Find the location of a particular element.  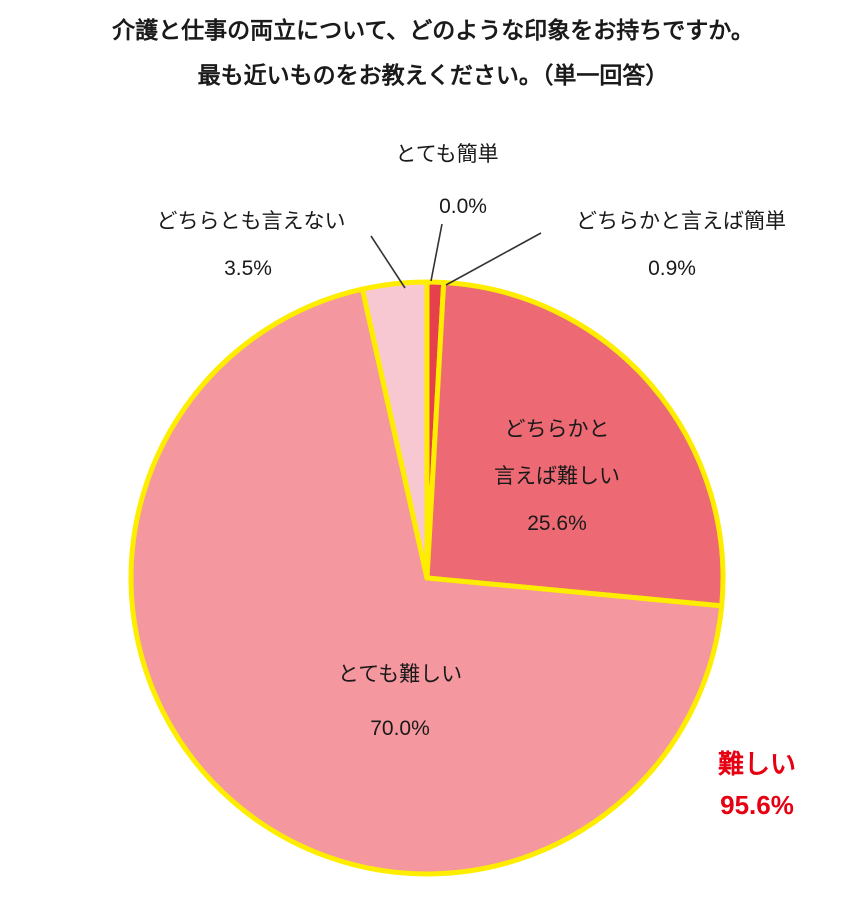

difficult-total-annotation: 難しい 95.6% is located at coordinates (757, 785).